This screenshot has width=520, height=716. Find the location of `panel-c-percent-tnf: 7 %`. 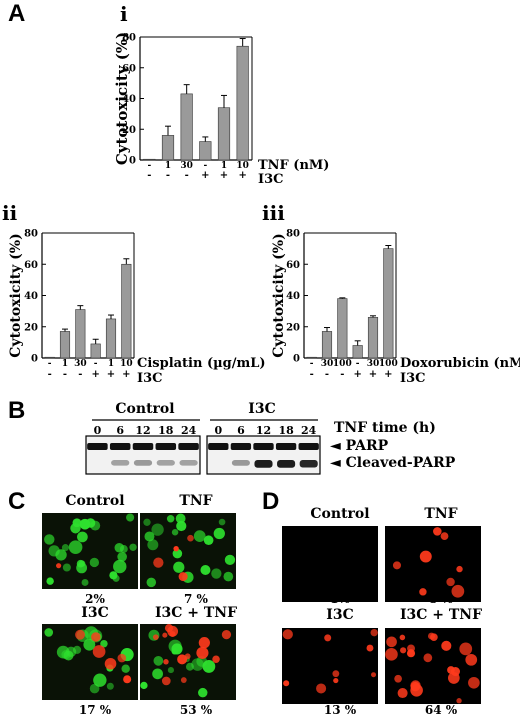

panel-c-percent-tnf: 7 % is located at coordinates (196, 599).